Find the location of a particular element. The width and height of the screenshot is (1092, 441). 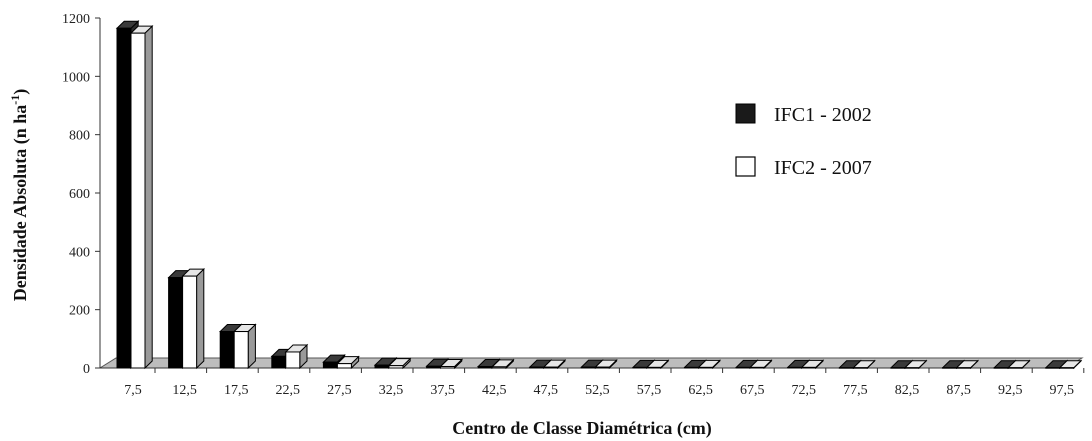

bar-ifc2-16-front is located at coordinates (964, 368).